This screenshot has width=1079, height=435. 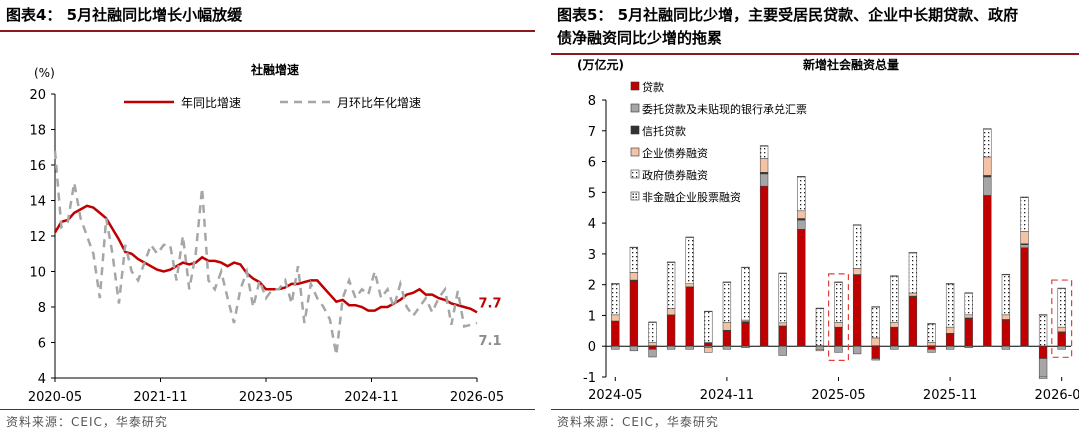 I want to click on end-value-label: 7.7, so click(x=489, y=303).